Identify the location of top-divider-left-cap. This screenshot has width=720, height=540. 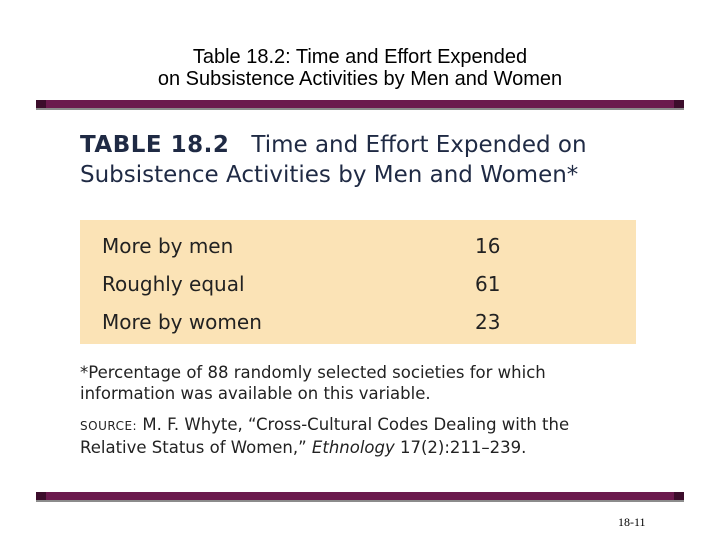
(41, 104).